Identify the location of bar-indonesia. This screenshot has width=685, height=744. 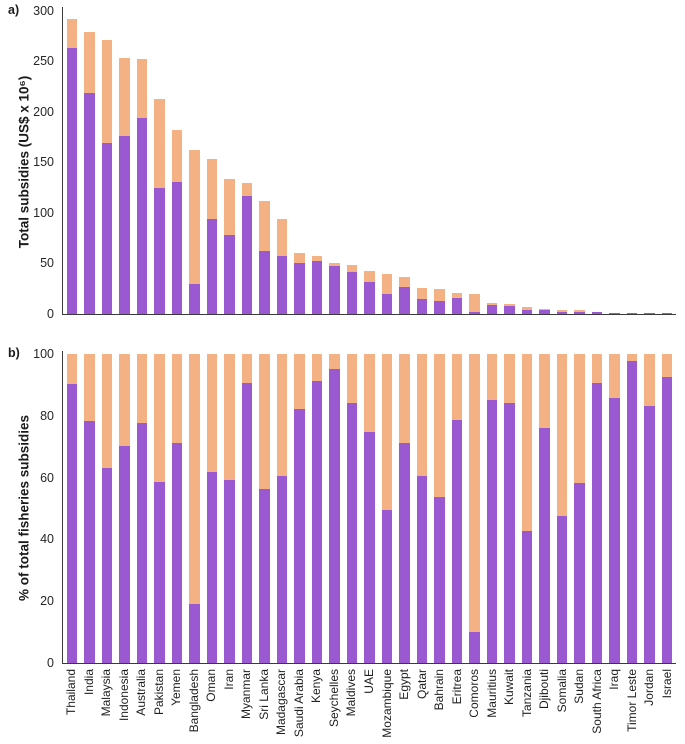
(124, 185).